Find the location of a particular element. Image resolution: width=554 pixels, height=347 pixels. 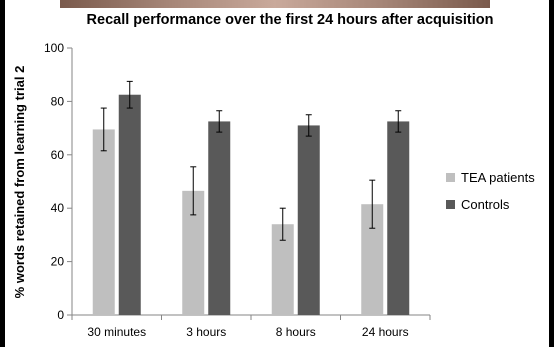

y-tick-label: 60 is located at coordinates (58, 155).